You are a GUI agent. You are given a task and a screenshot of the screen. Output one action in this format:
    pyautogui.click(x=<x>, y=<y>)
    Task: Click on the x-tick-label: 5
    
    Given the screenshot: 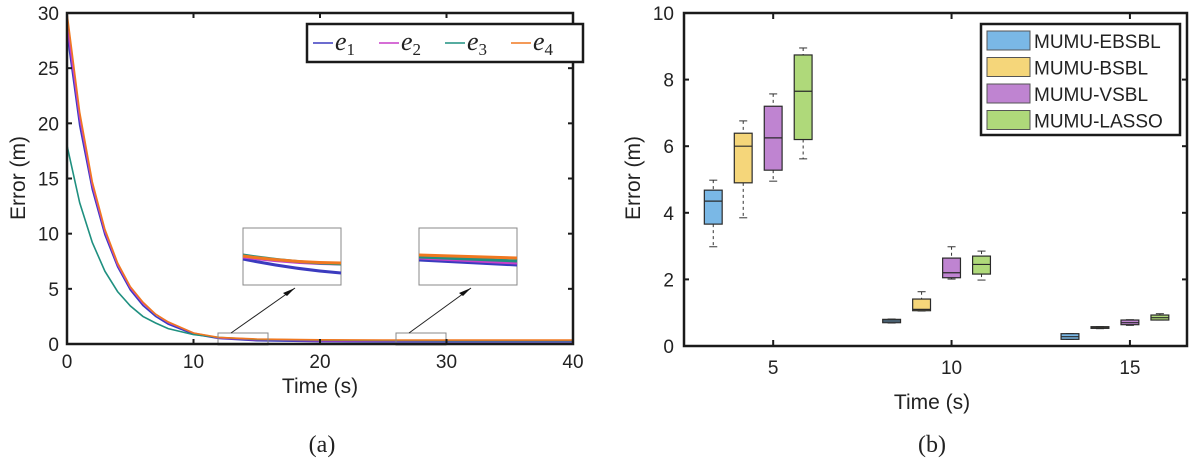 What is the action you would take?
    pyautogui.click(x=773, y=368)
    